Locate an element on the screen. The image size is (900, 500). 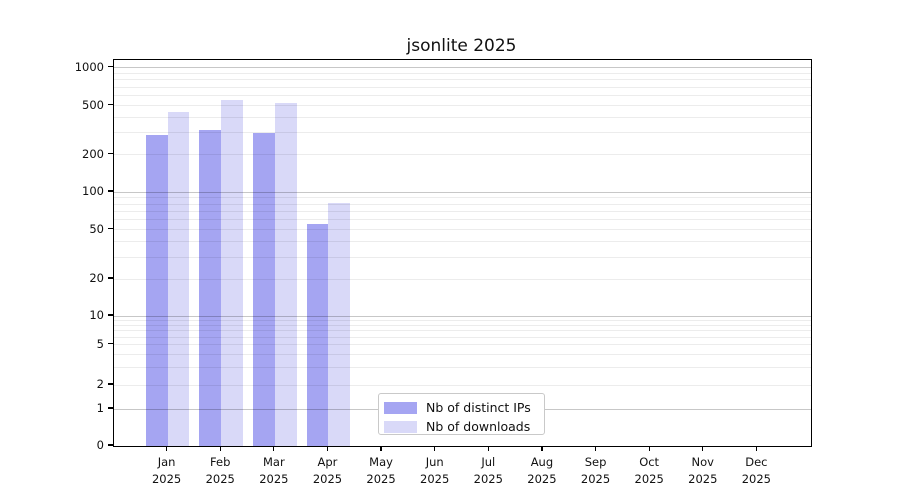
y-tick-label: 10 is located at coordinates (96, 315).